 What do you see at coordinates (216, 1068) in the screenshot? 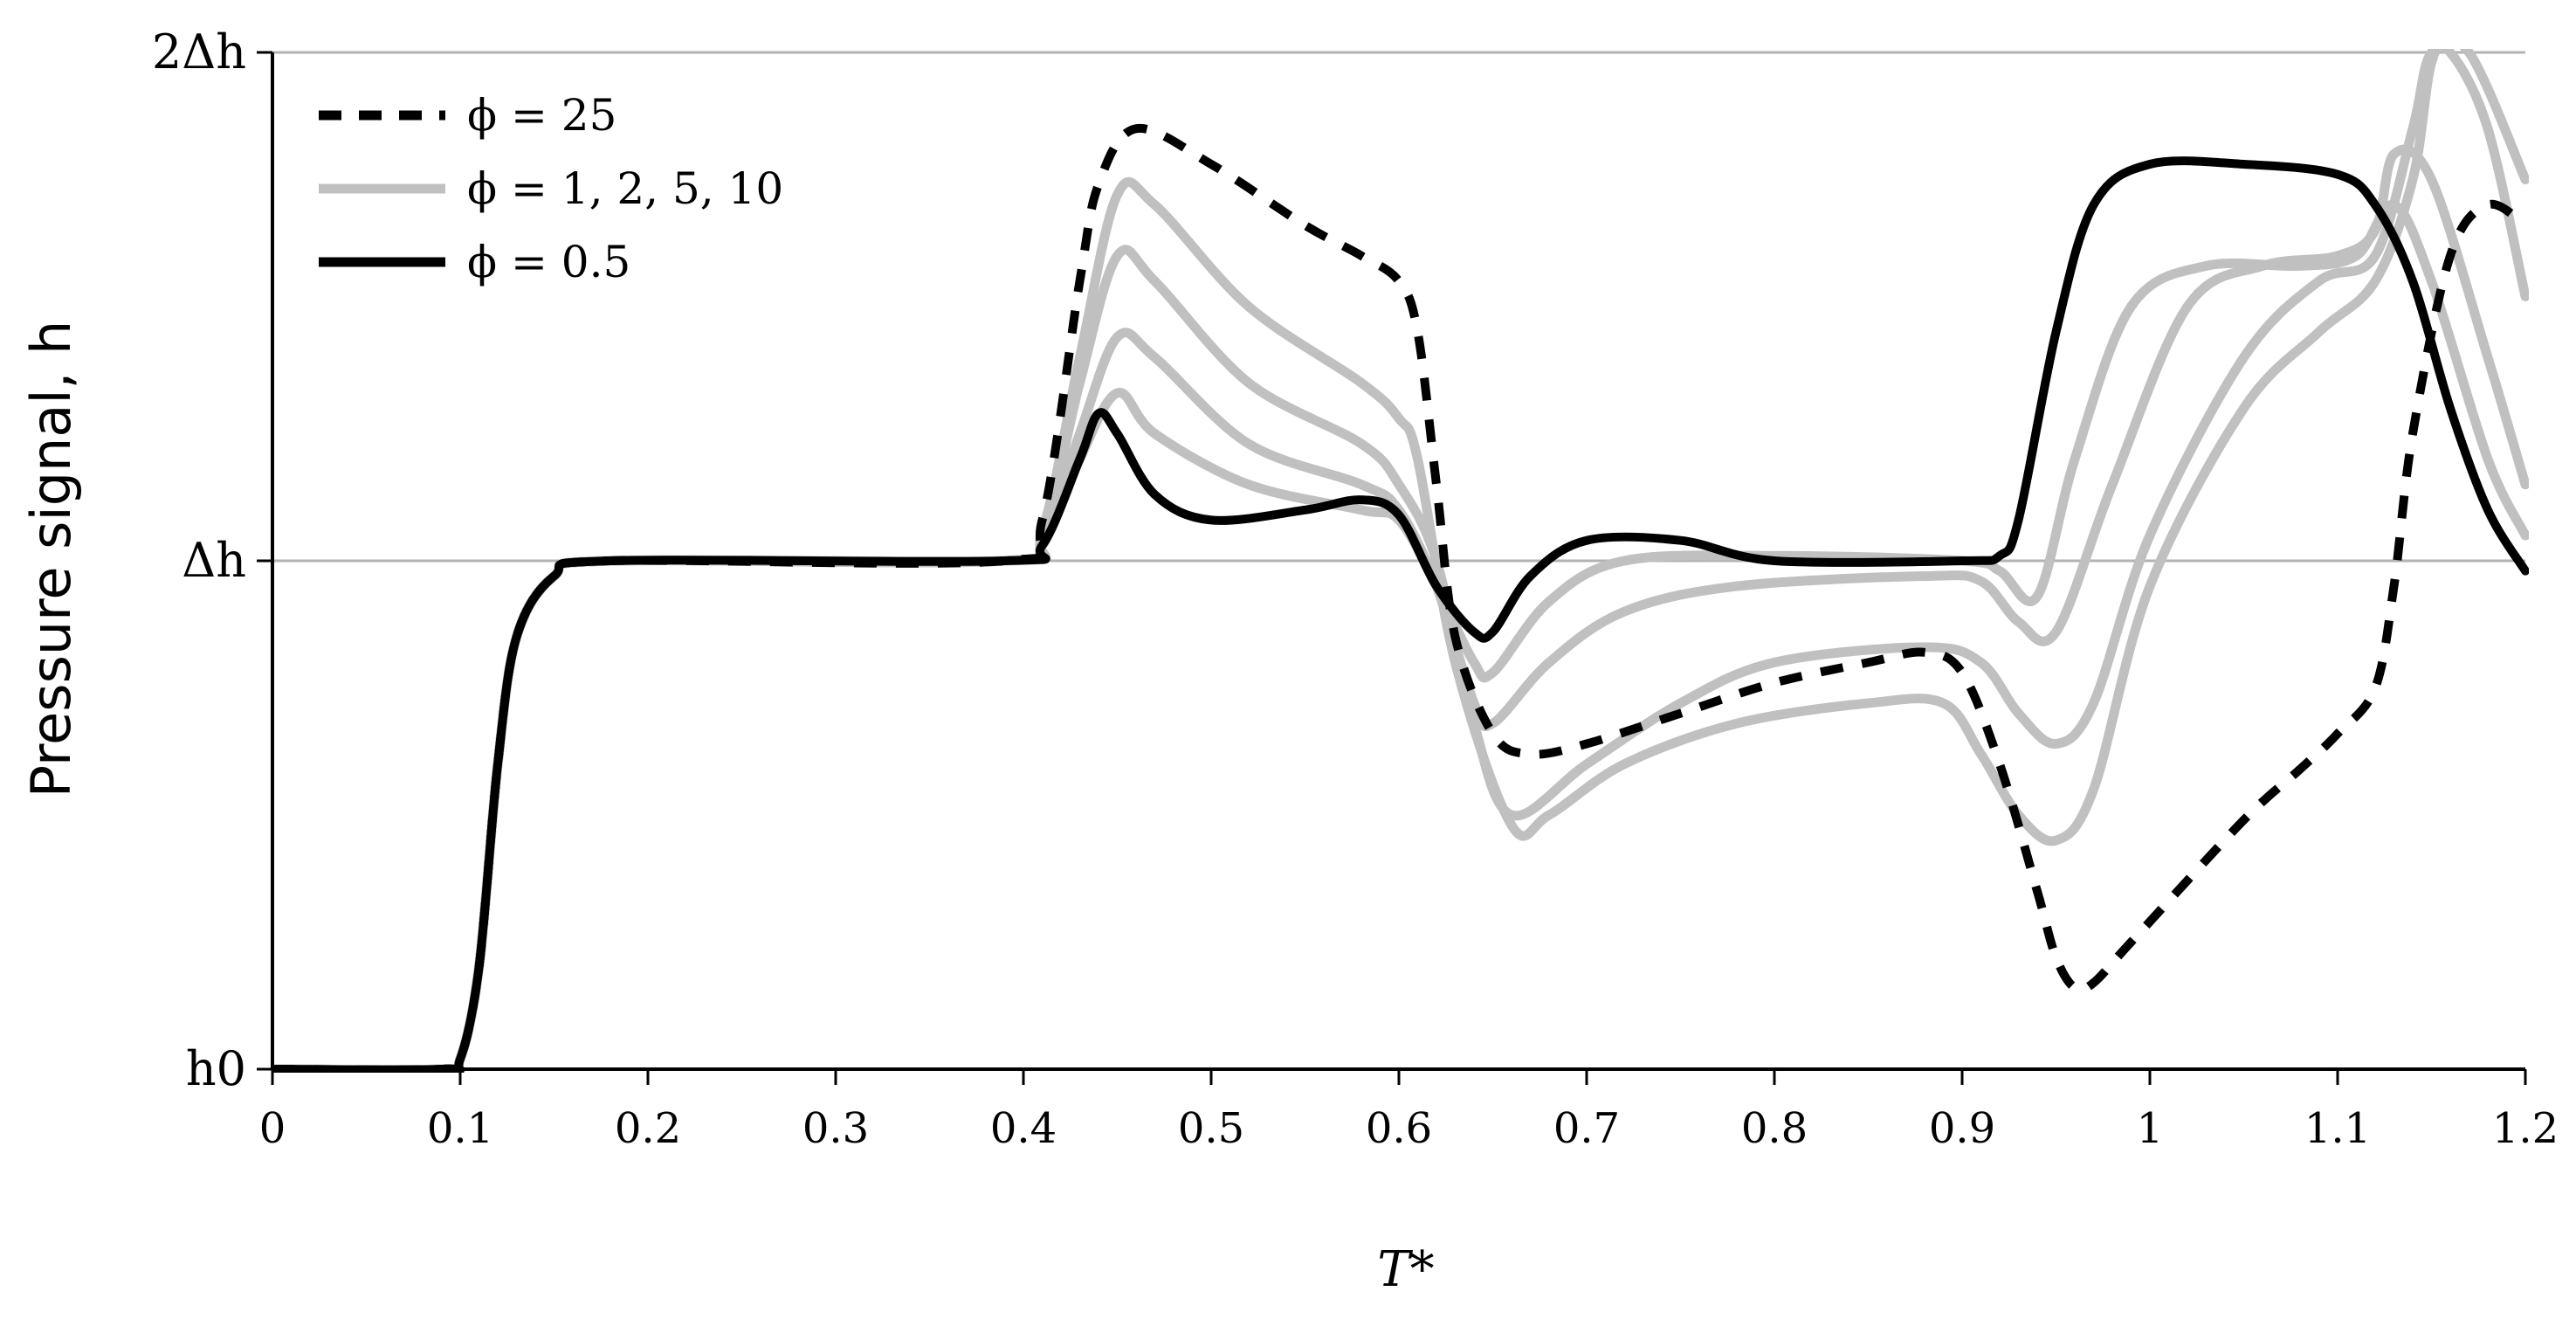
I see `y-tick-label-0: h0` at bounding box center [216, 1068].